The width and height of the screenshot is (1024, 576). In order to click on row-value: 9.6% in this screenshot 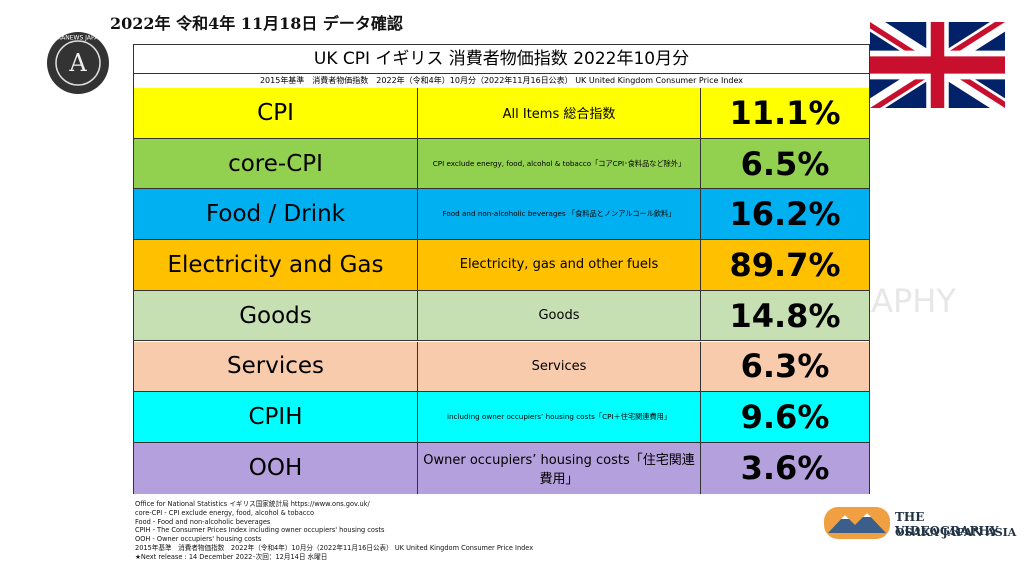, I will do `click(785, 417)`.